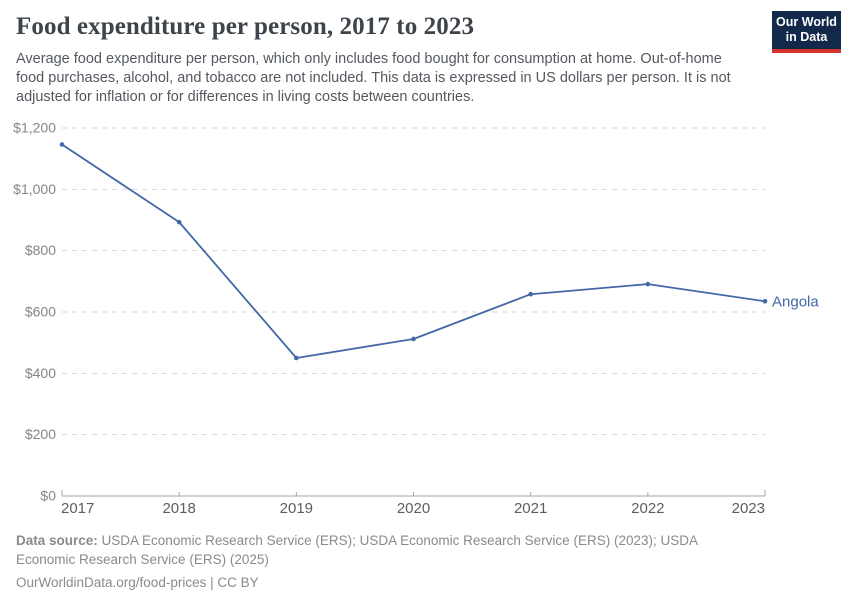 The width and height of the screenshot is (850, 600). Describe the element at coordinates (795, 301) in the screenshot. I see `series-end-label: Angola` at that location.